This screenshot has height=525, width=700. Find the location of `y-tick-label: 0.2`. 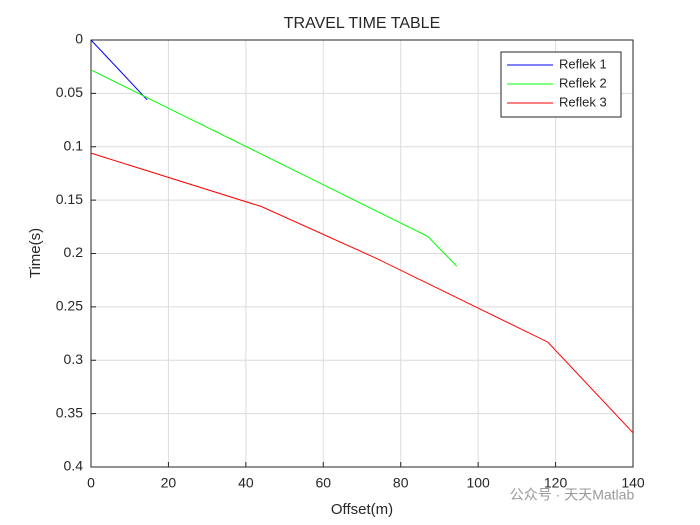

y-tick-label: 0.2 is located at coordinates (74, 252).